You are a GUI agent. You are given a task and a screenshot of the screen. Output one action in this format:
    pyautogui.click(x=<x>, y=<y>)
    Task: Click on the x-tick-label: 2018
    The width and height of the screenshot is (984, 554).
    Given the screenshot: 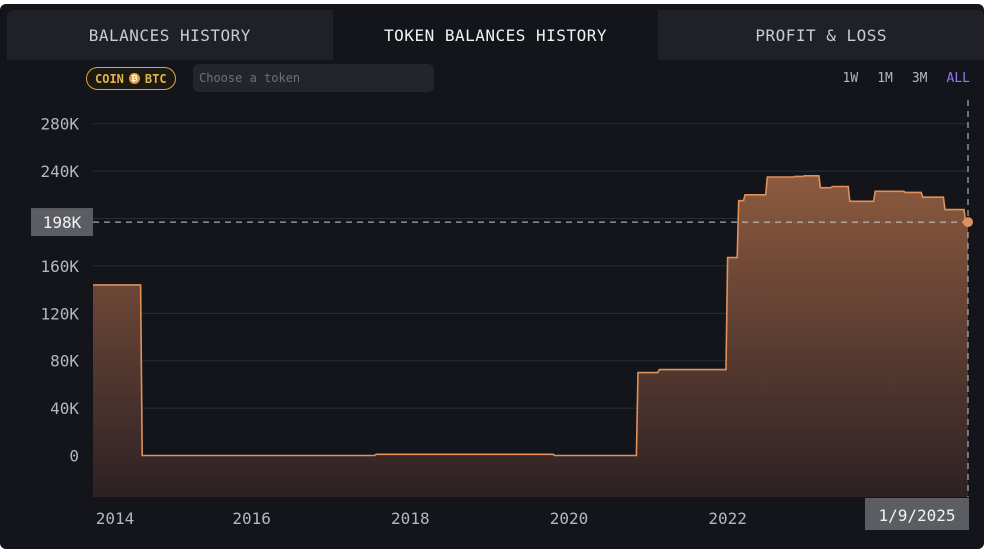 What is the action you would take?
    pyautogui.click(x=410, y=518)
    